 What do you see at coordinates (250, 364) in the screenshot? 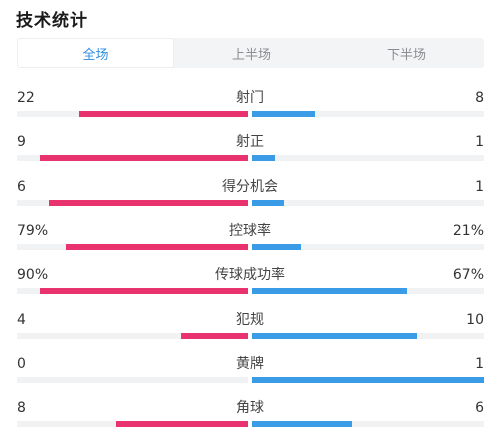
I see `stat-label: 黄牌` at bounding box center [250, 364].